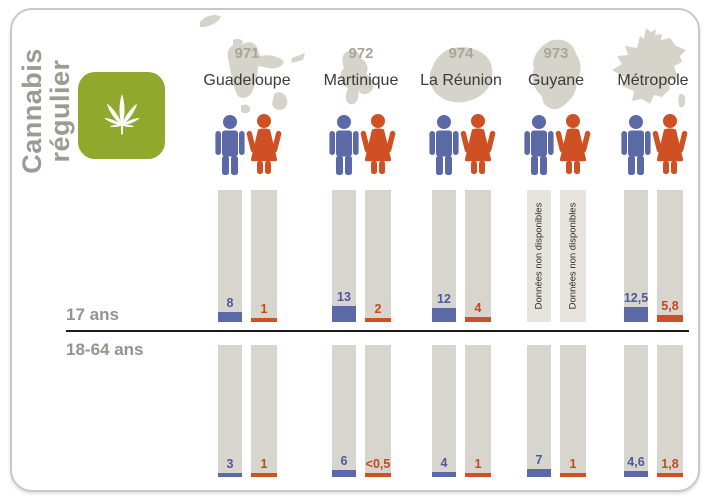 This screenshot has height=500, width=712. I want to click on bar-fill-18-64-ans-guadeloupe-female, so click(264, 475).